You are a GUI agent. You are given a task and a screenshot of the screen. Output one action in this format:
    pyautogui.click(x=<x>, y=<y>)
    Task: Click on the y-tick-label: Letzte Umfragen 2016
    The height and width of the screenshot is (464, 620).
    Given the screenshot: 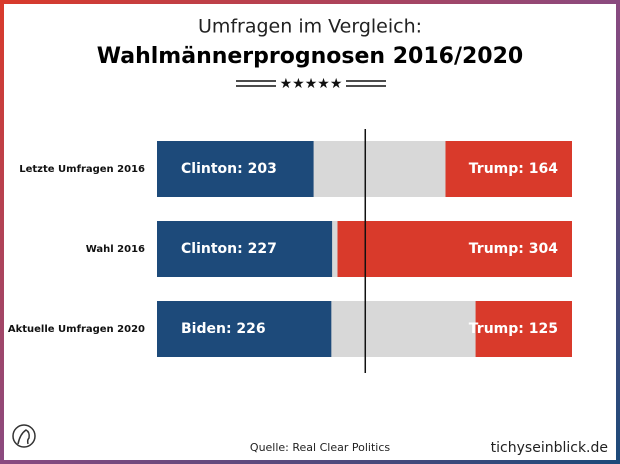 What is the action you would take?
    pyautogui.click(x=82, y=169)
    